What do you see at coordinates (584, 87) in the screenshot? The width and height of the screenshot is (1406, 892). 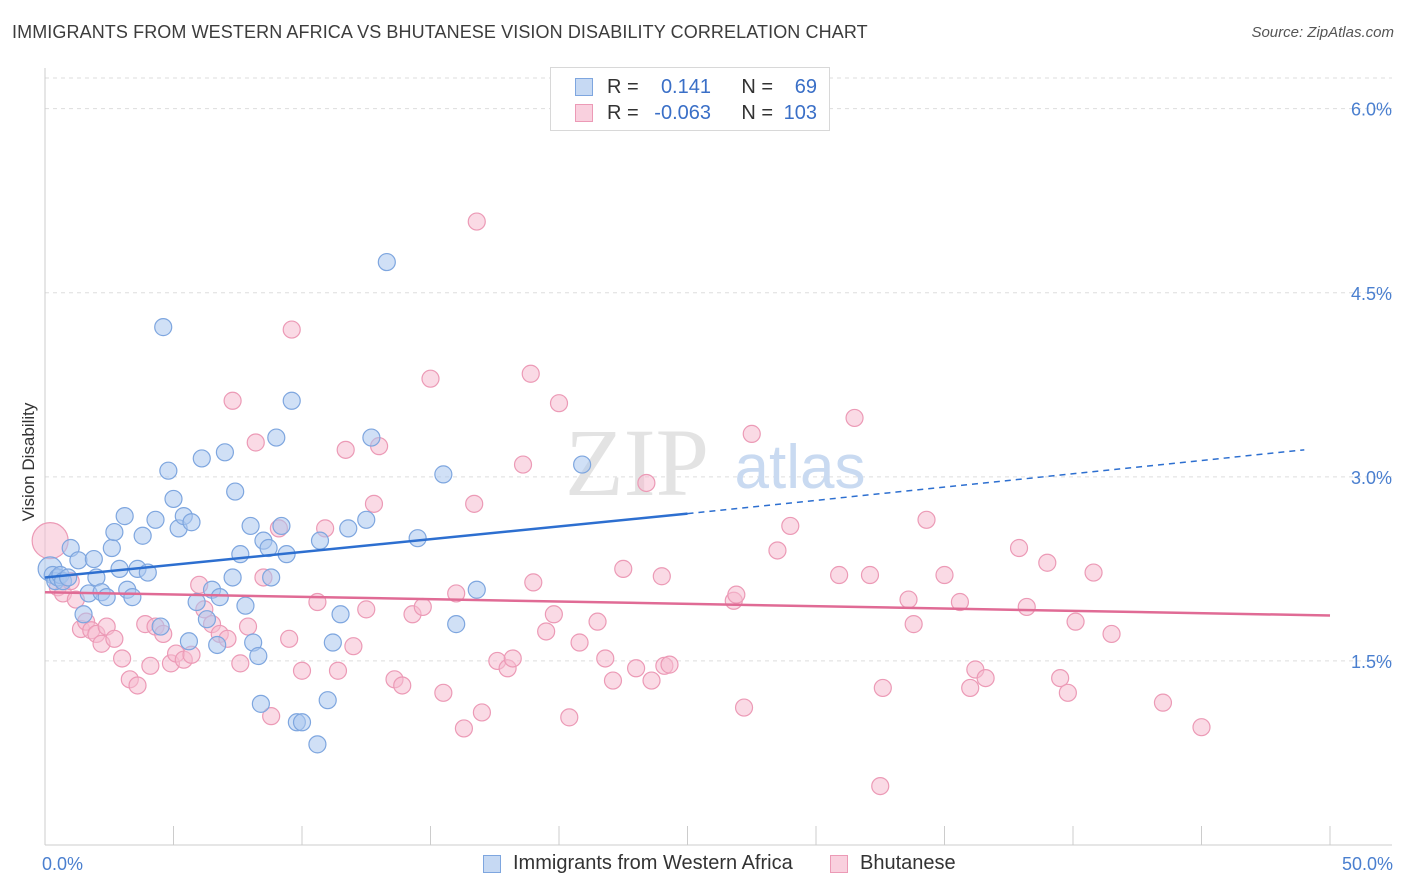 I see `legend-swatch-blue` at bounding box center [584, 87].